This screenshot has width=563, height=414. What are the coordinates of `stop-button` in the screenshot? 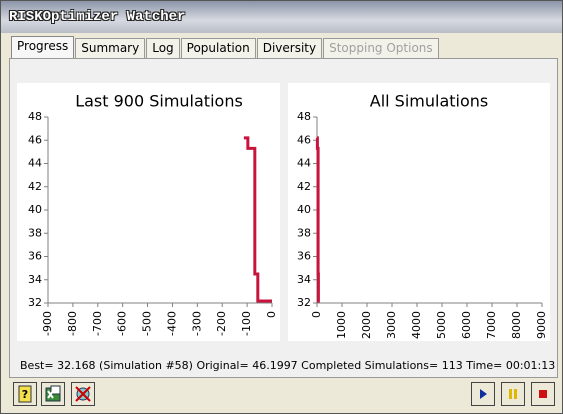 It's located at (543, 394).